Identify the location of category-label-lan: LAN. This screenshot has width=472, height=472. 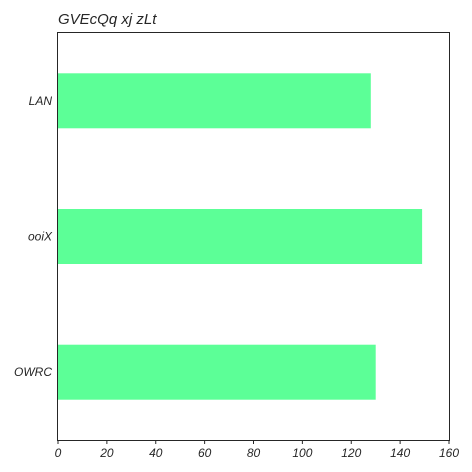
(41, 101).